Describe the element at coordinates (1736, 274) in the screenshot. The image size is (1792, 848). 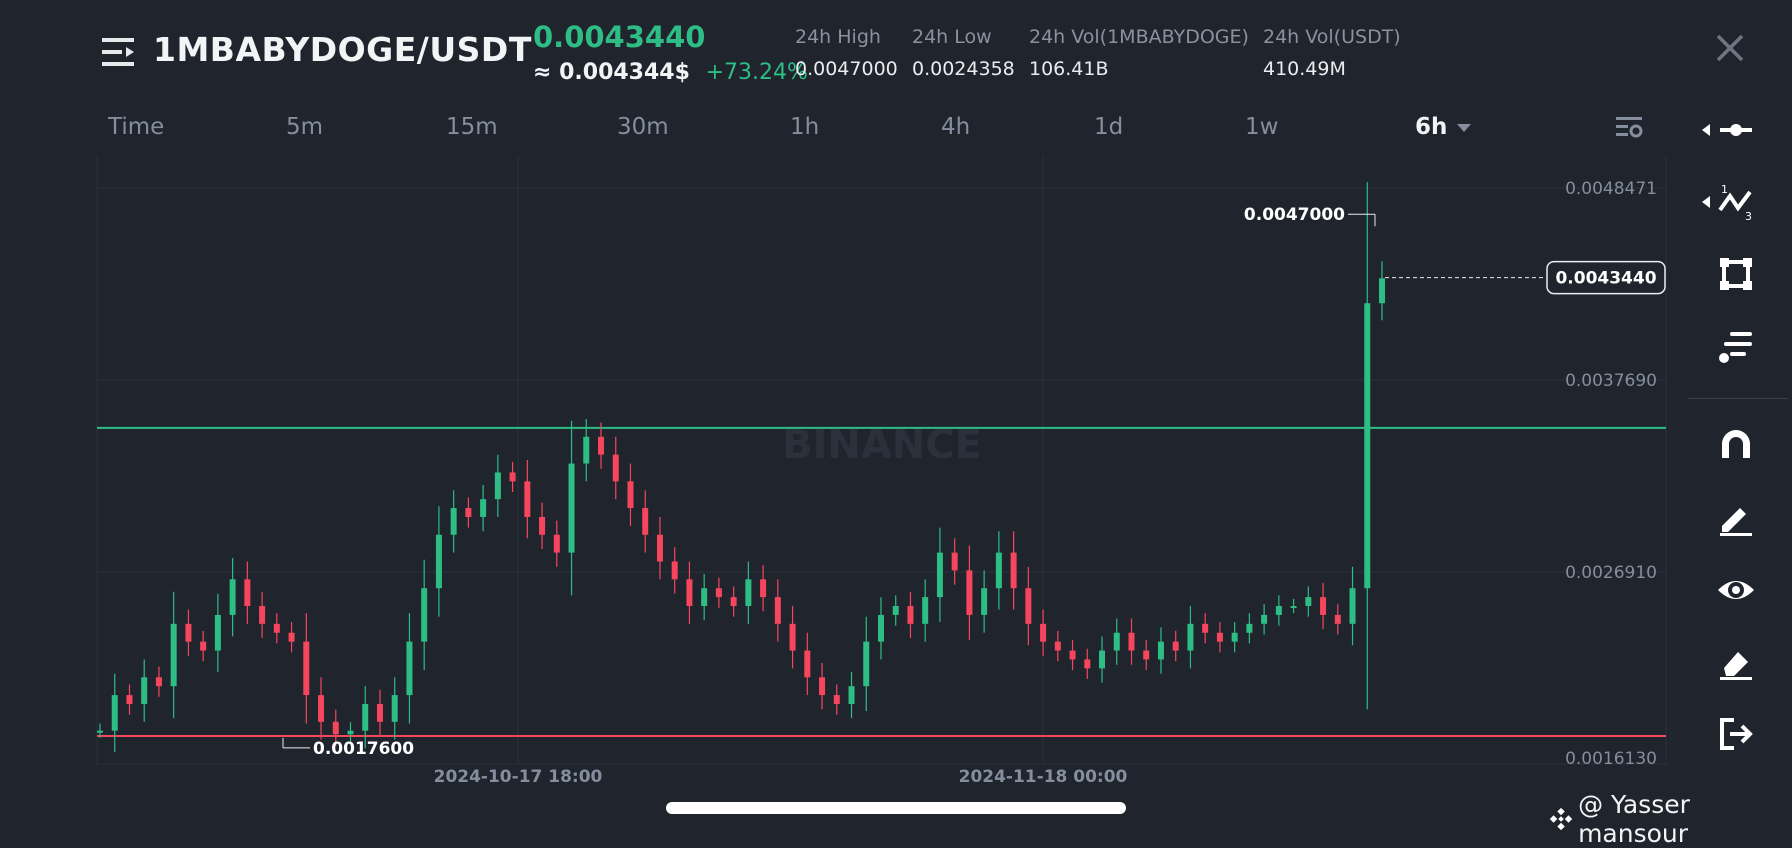
I see `tool-shape` at that location.